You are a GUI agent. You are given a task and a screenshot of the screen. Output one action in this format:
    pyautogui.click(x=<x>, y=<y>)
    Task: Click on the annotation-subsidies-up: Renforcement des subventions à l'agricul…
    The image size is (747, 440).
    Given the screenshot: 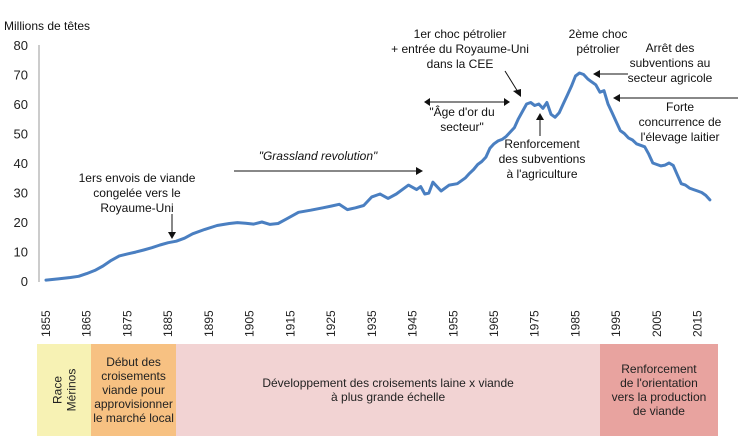 What is the action you would take?
    pyautogui.click(x=542, y=147)
    